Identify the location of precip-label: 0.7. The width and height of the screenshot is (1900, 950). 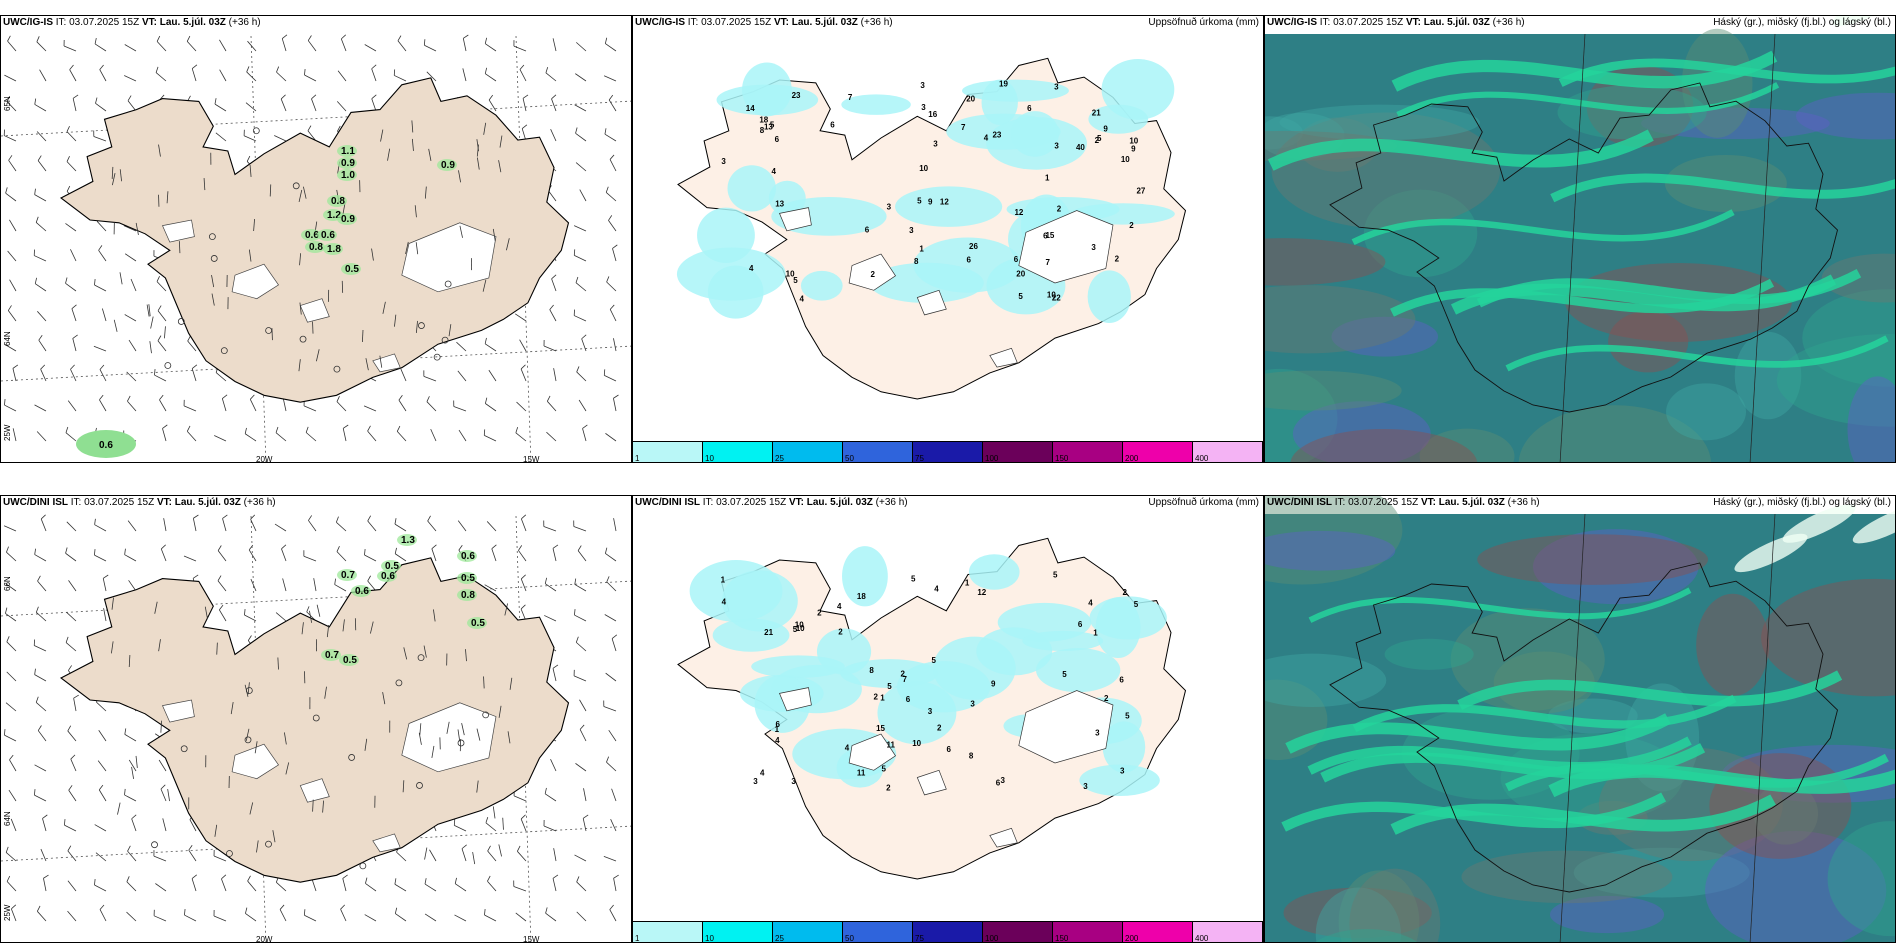
(348, 575).